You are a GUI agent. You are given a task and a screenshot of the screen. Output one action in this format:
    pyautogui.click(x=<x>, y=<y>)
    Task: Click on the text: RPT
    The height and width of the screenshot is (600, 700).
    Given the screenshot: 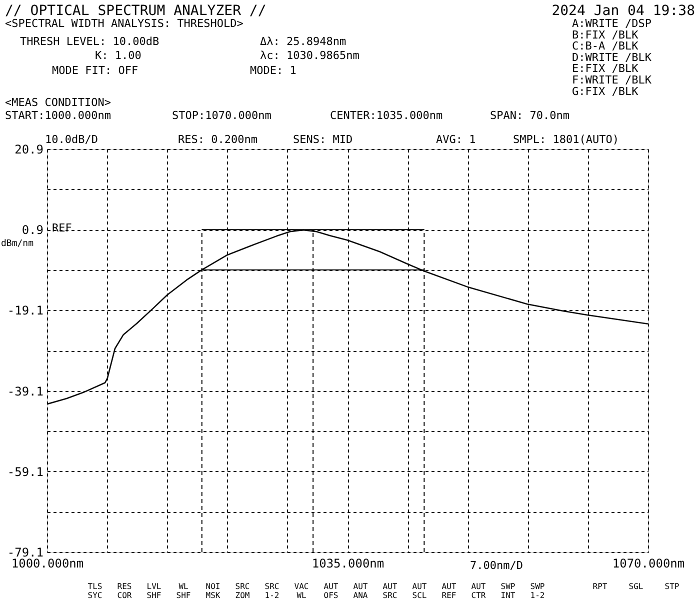 What is the action you would take?
    pyautogui.click(x=600, y=586)
    